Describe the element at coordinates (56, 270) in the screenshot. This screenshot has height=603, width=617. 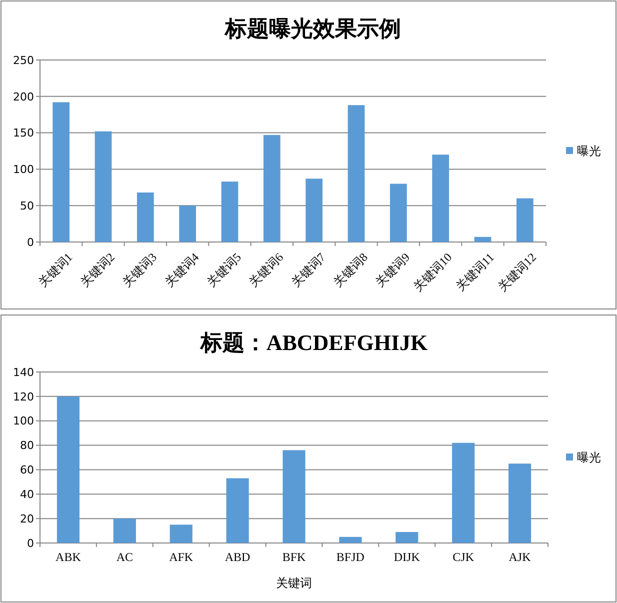
I see `x-tick-label: 关键词1` at that location.